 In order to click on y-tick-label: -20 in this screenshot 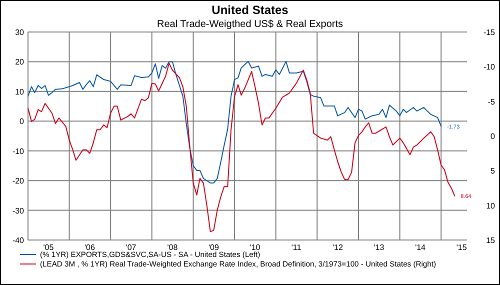, I will do `click(18, 181)`.